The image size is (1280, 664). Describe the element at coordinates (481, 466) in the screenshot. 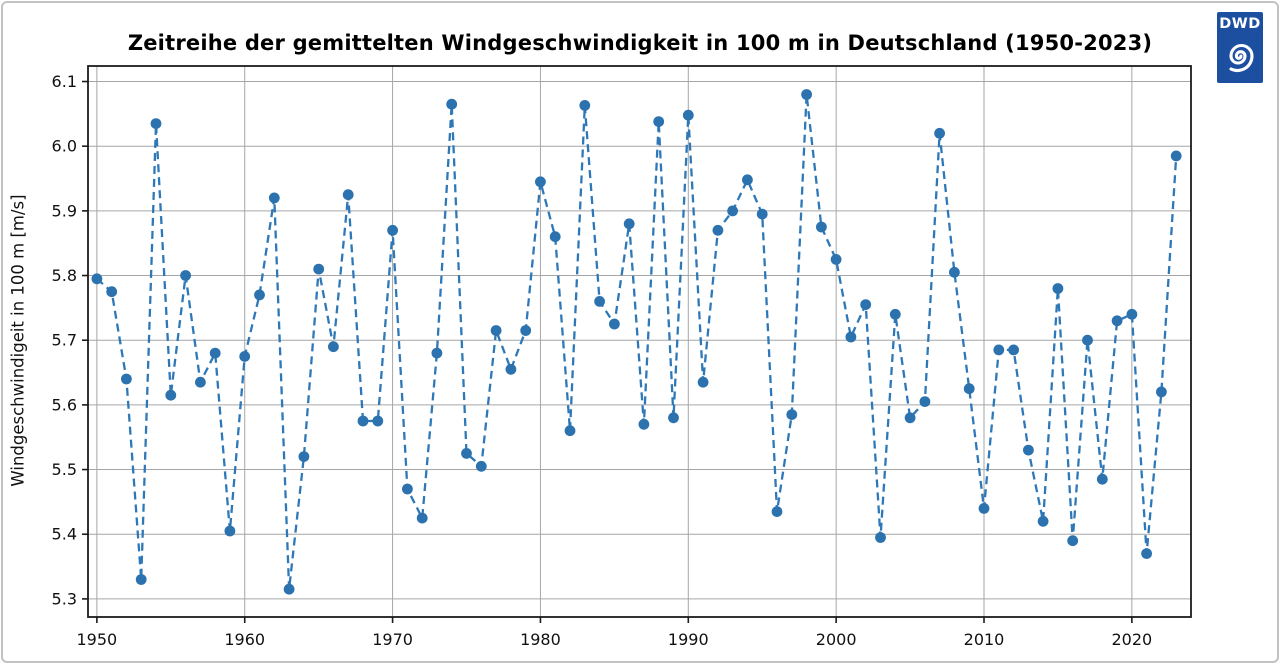

I see `data-point-1976` at that location.